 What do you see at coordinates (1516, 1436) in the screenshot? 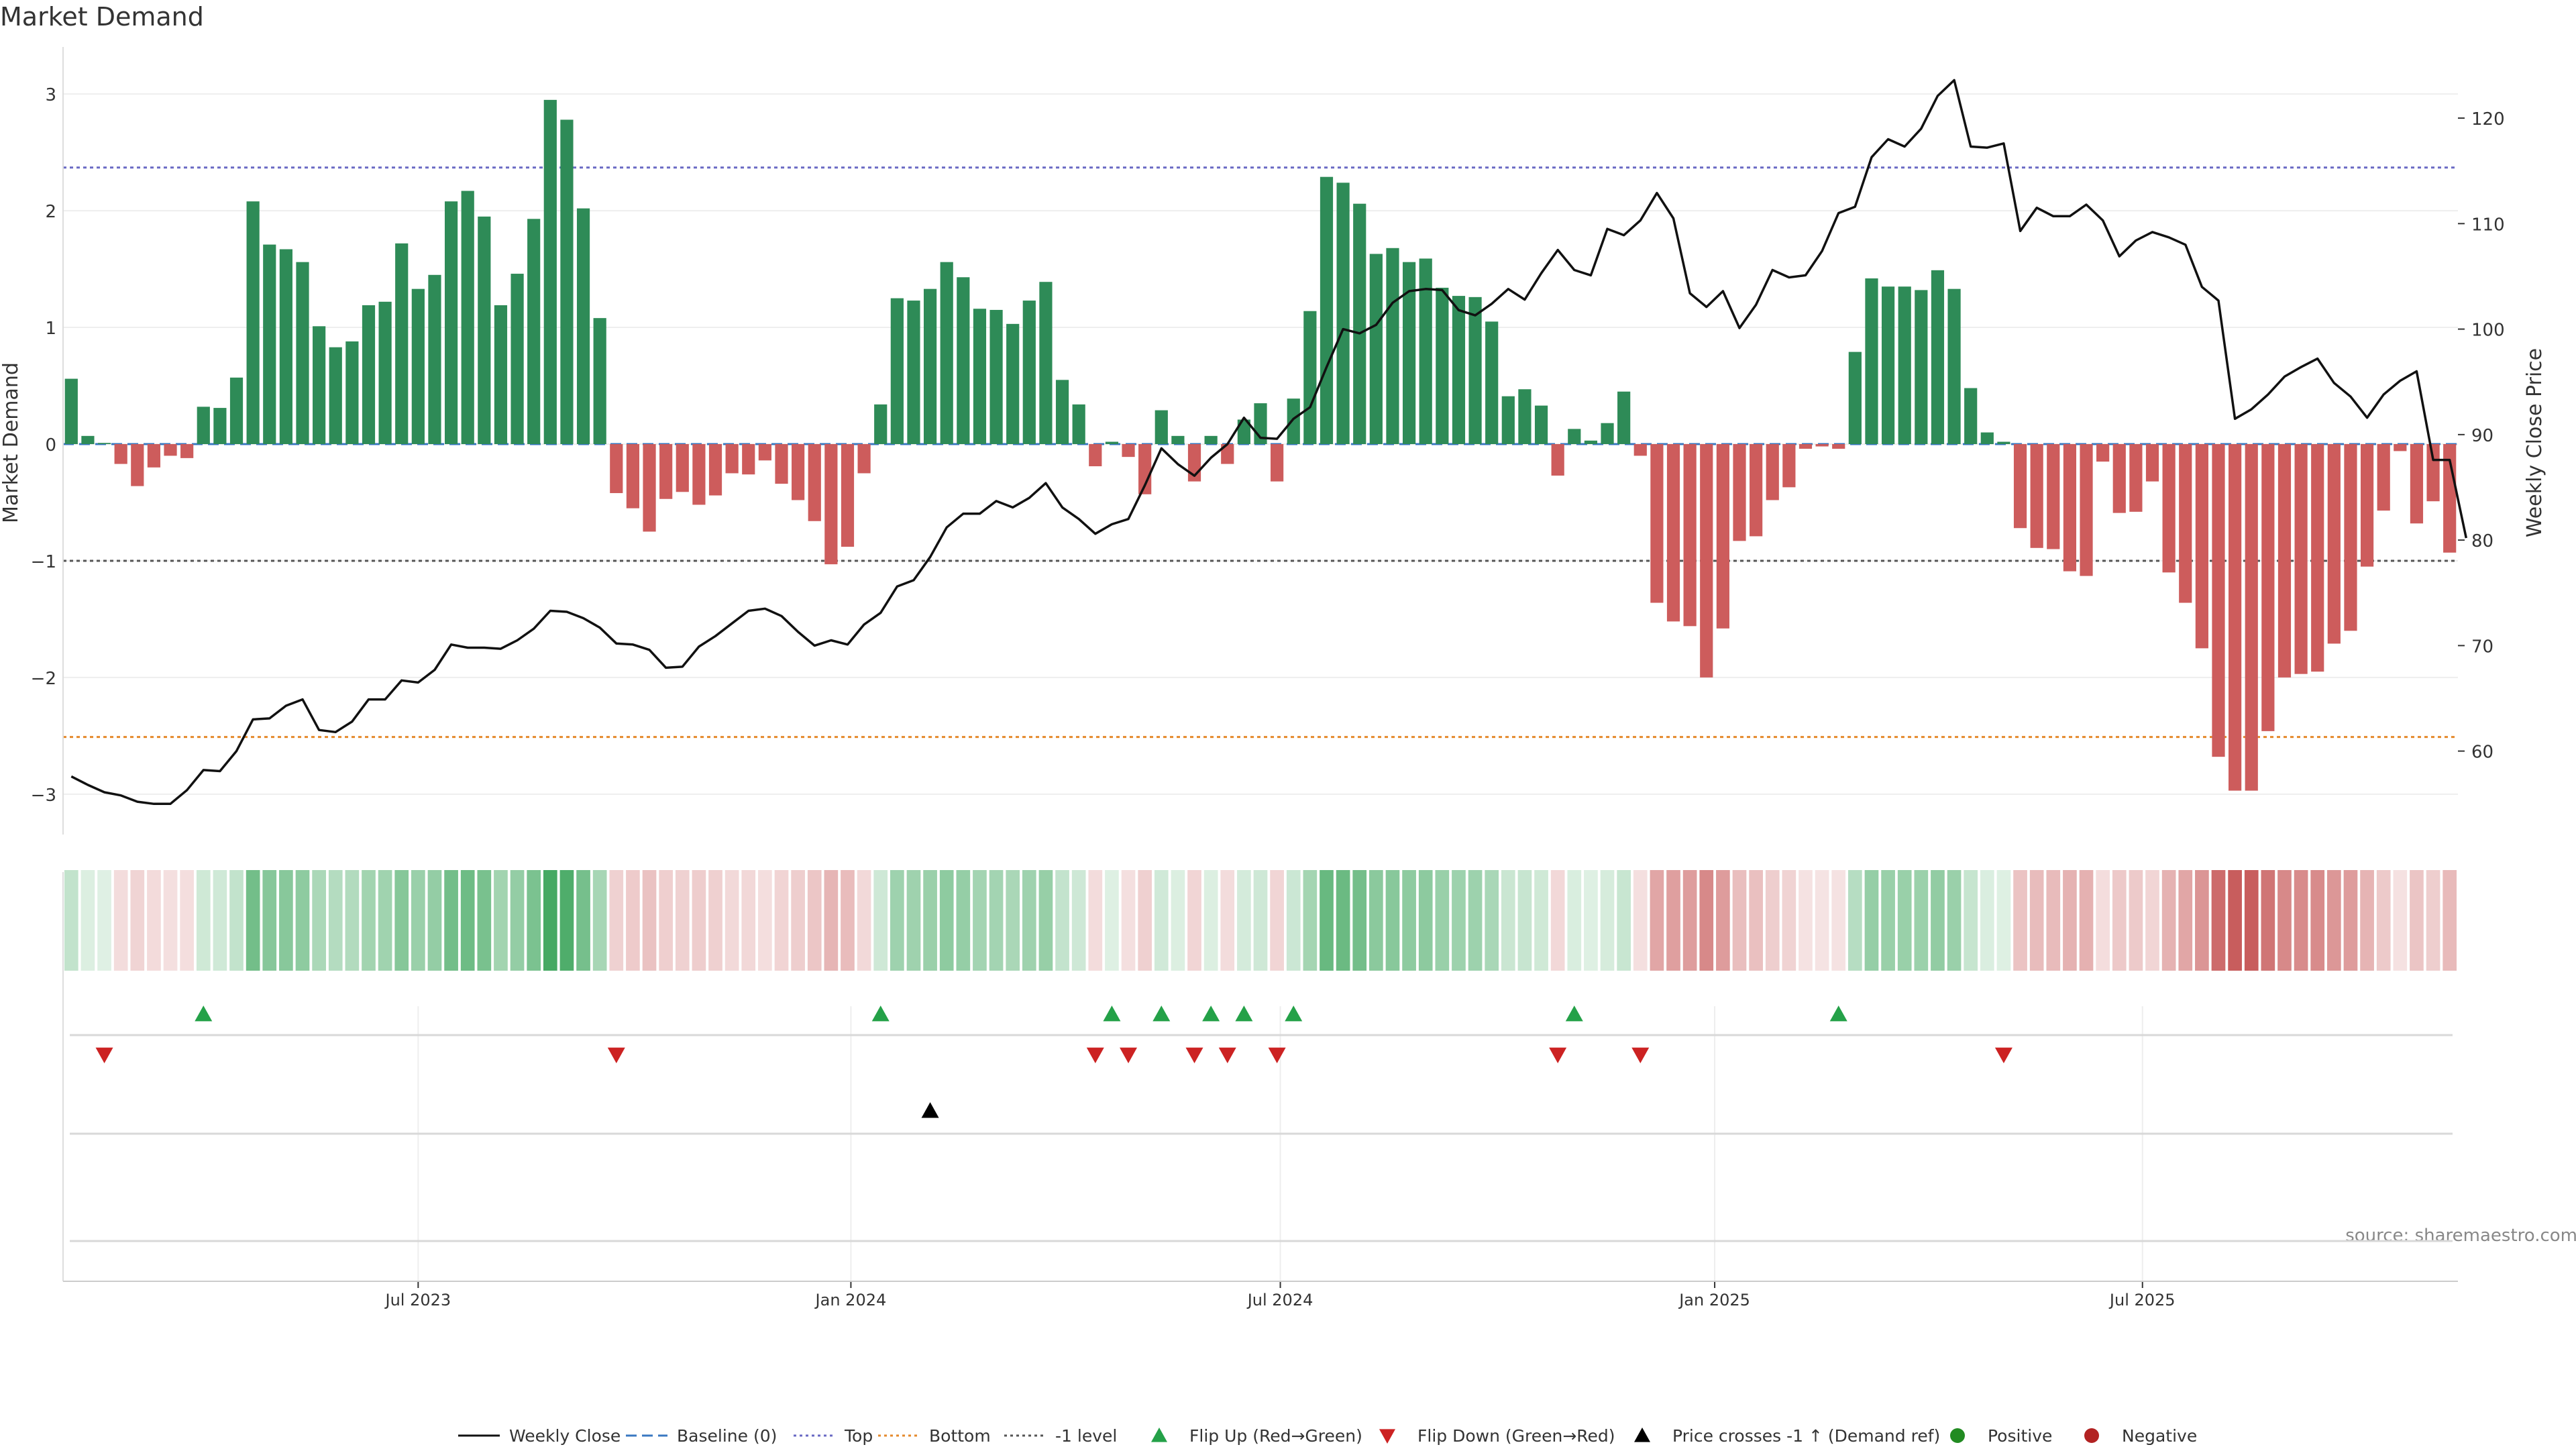
I see `legend-label: Flip Down (Green→Red)` at bounding box center [1516, 1436].